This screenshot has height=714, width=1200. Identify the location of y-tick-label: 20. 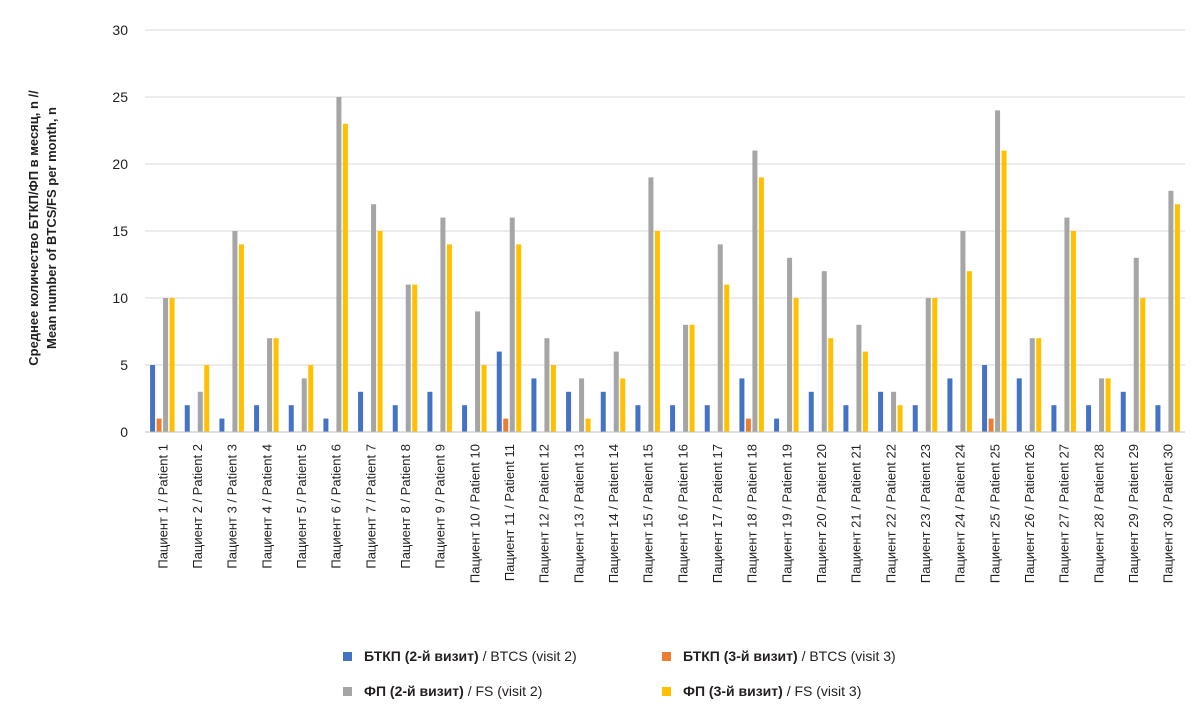
(120, 164).